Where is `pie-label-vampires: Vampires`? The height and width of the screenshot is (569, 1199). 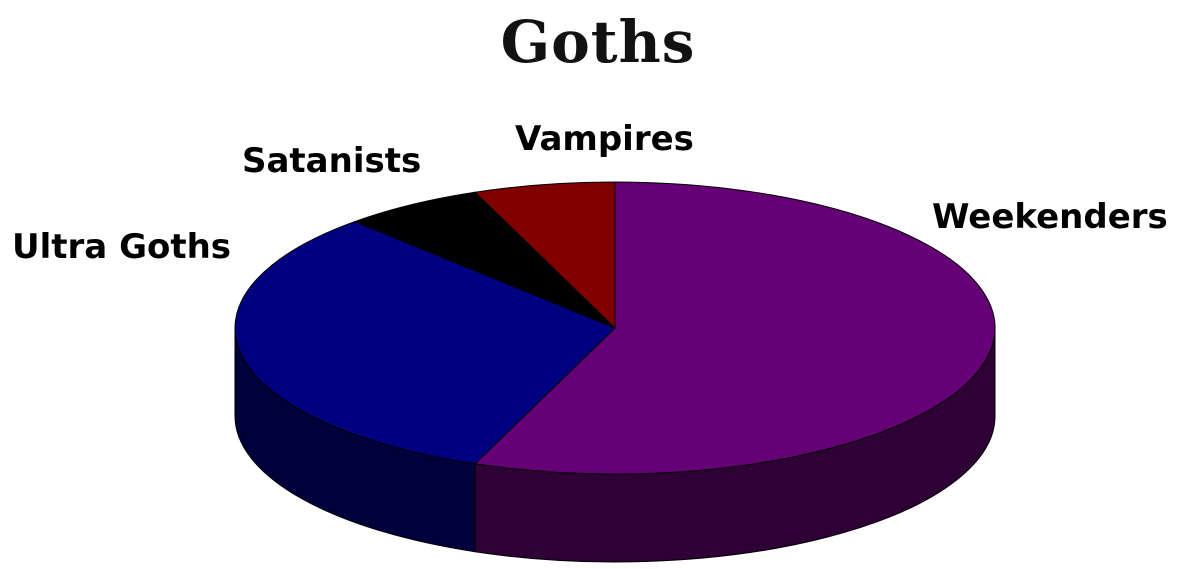
pie-label-vampires: Vampires is located at coordinates (604, 139).